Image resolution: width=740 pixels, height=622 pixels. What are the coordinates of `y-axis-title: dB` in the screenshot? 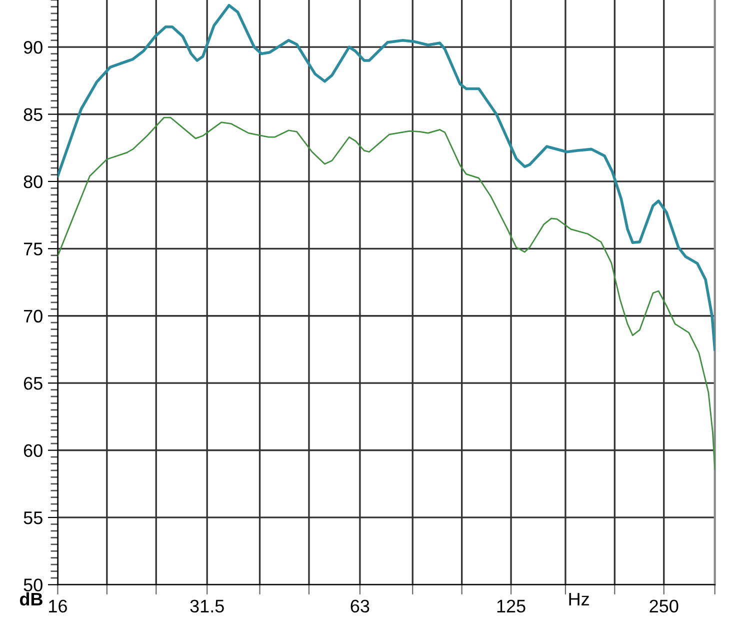 It's located at (31, 599).